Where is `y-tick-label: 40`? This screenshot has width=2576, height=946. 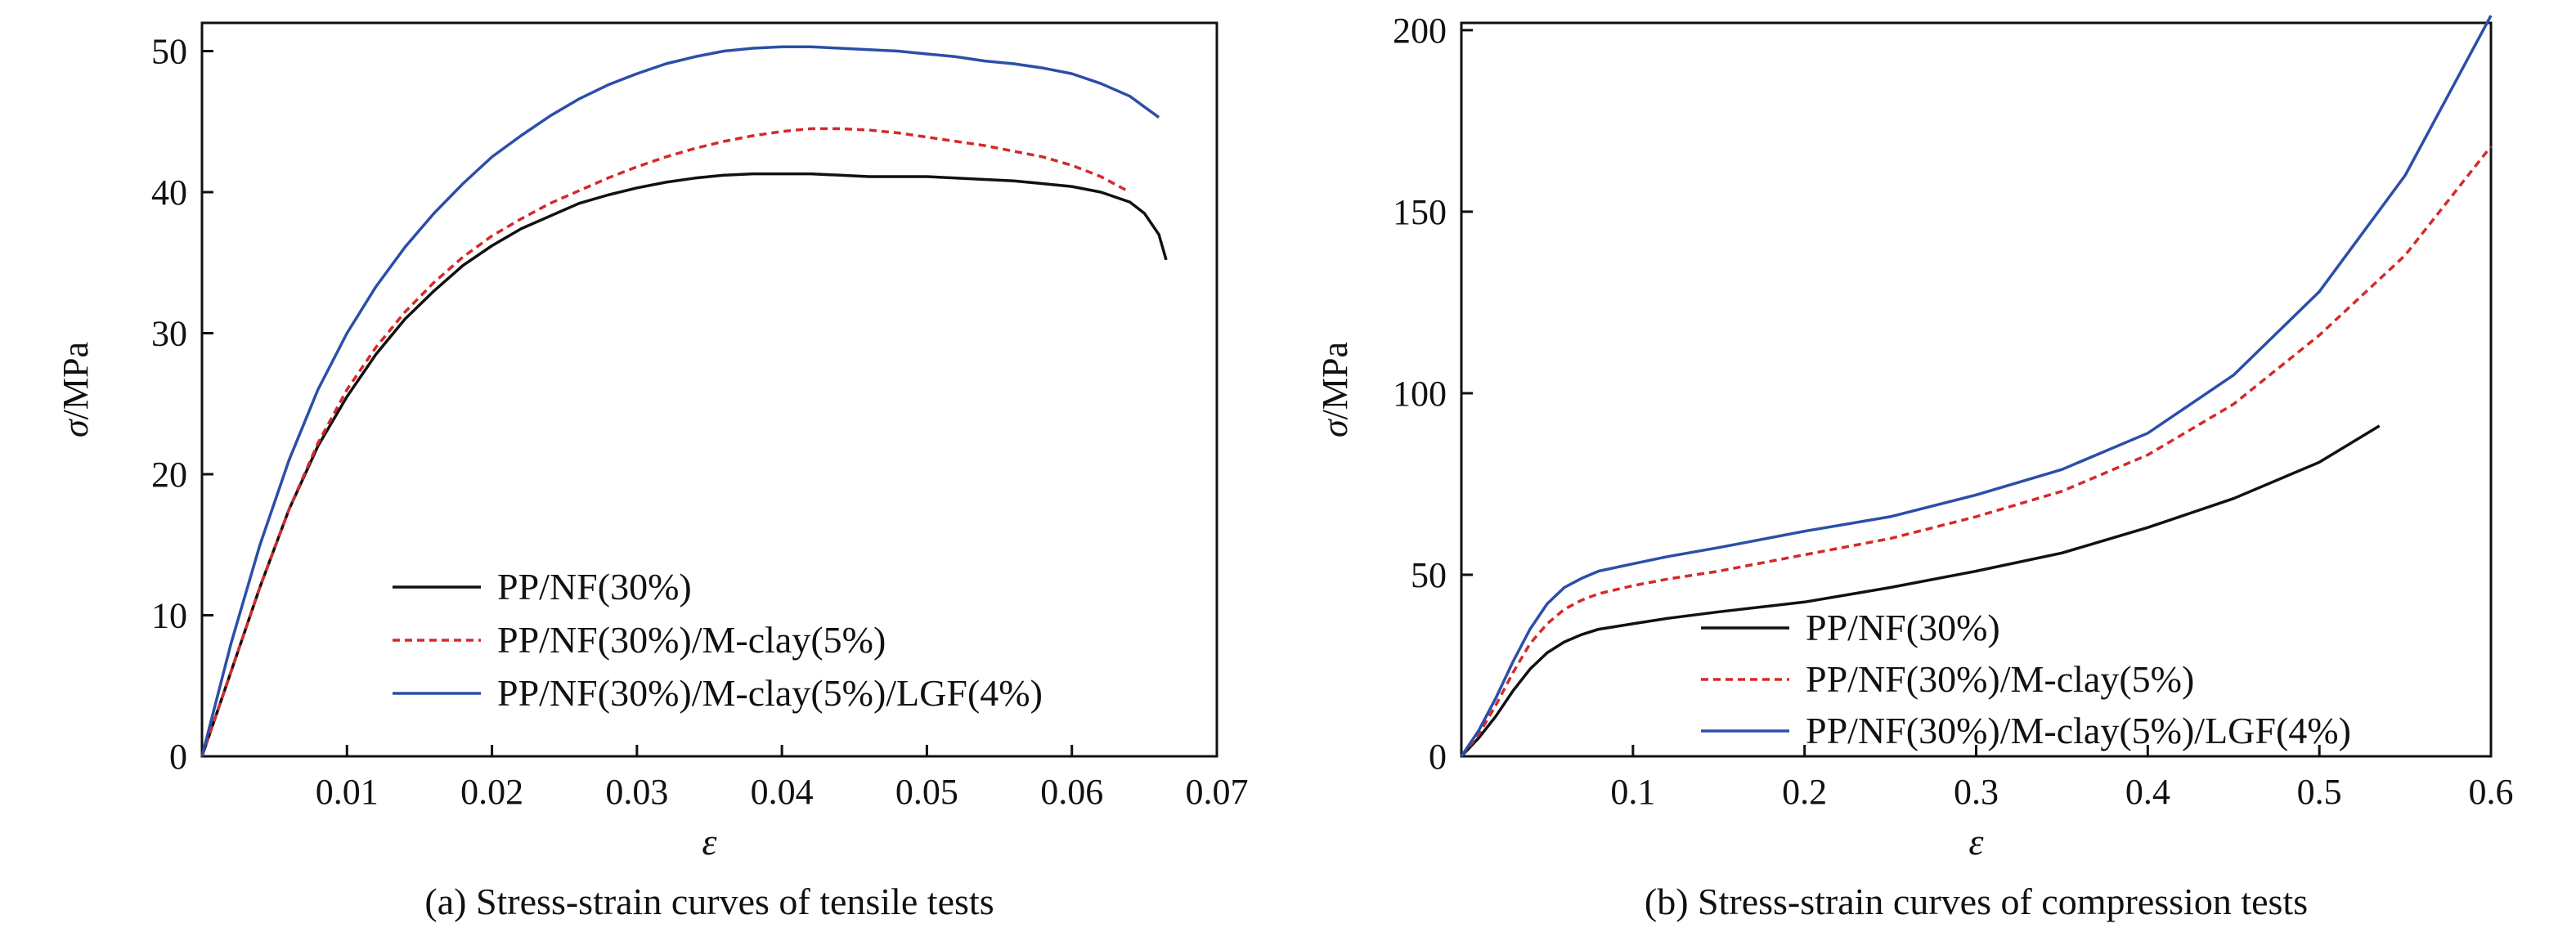 y-tick-label: 40 is located at coordinates (169, 193).